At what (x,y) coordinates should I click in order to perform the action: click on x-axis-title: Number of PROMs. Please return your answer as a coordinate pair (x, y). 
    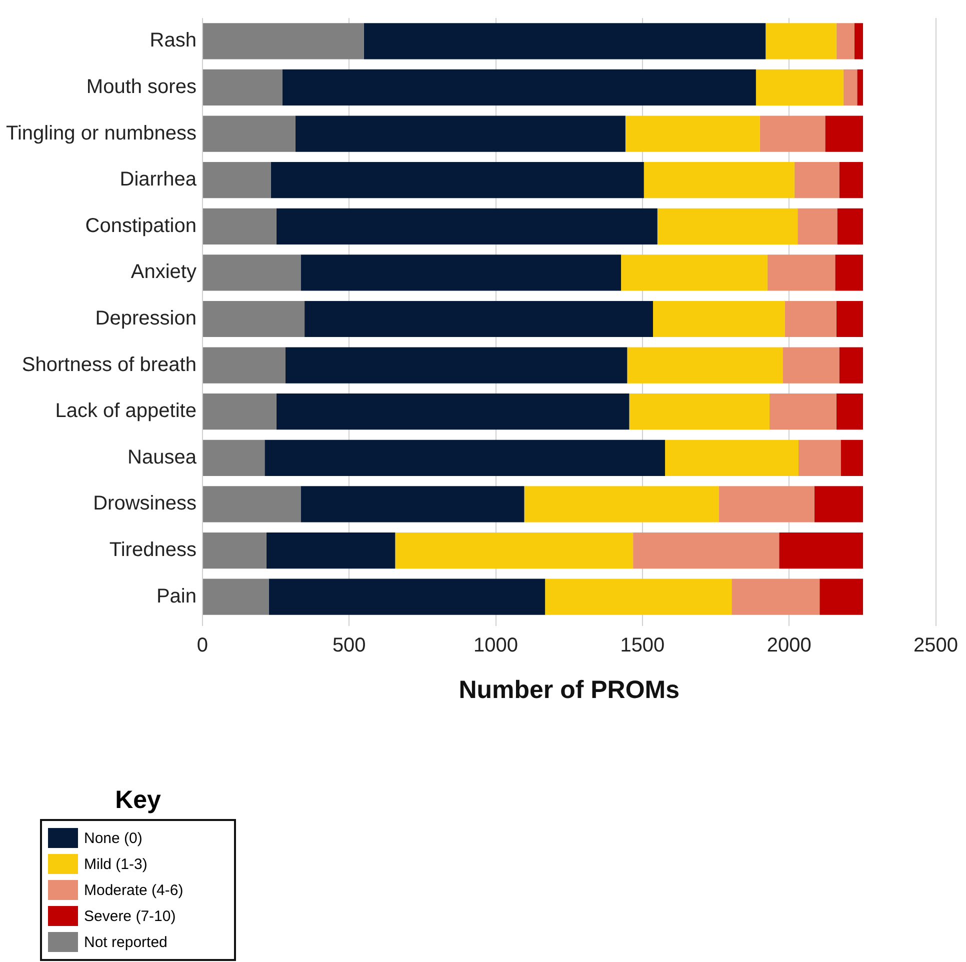
    Looking at the image, I should click on (569, 690).